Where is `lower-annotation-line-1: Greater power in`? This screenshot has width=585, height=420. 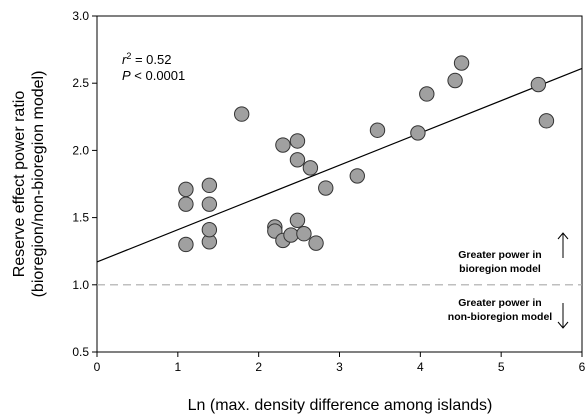 lower-annotation-line-1: Greater power in is located at coordinates (499, 303).